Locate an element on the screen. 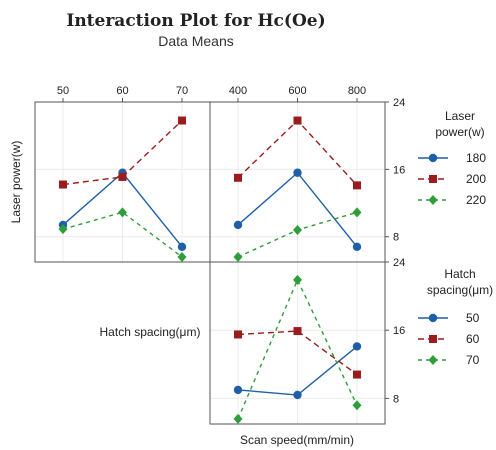  row-label-hatch-spacing: Hatch spacing(μm) is located at coordinates (150, 332).